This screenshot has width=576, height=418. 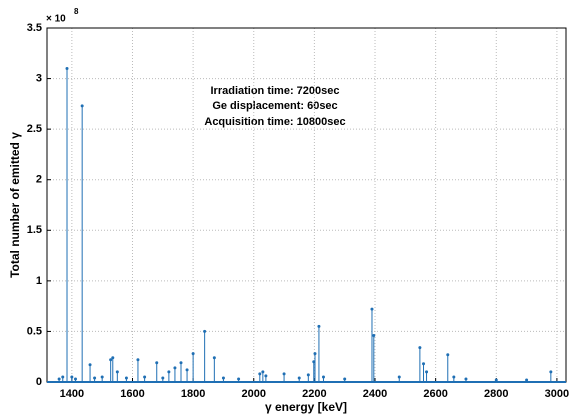 What do you see at coordinates (39, 281) in the screenshot?
I see `y-tick-label: 1` at bounding box center [39, 281].